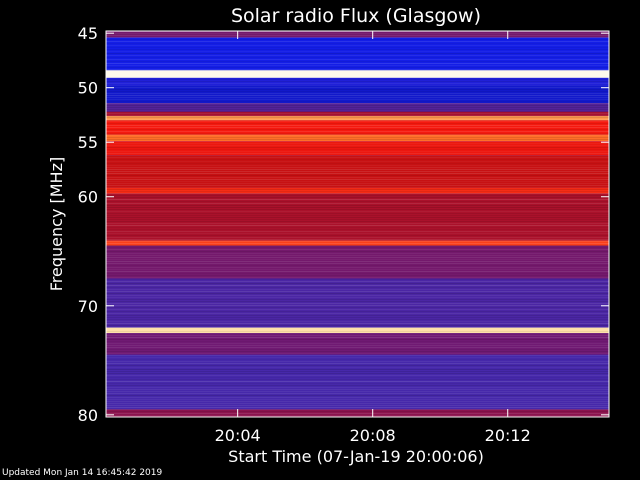  Describe the element at coordinates (88, 415) in the screenshot. I see `y-tick-label: 80` at that location.